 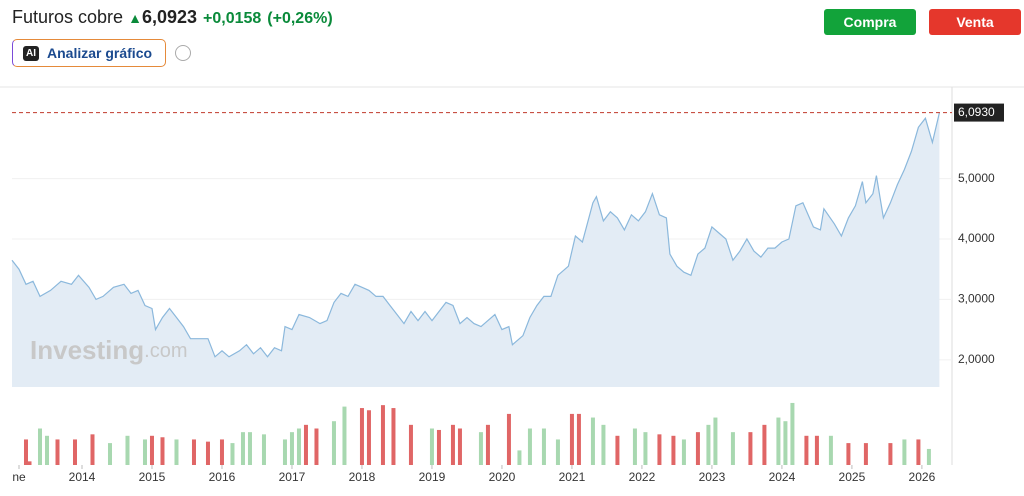 What do you see at coordinates (183, 53) in the screenshot?
I see `info-icon` at bounding box center [183, 53].